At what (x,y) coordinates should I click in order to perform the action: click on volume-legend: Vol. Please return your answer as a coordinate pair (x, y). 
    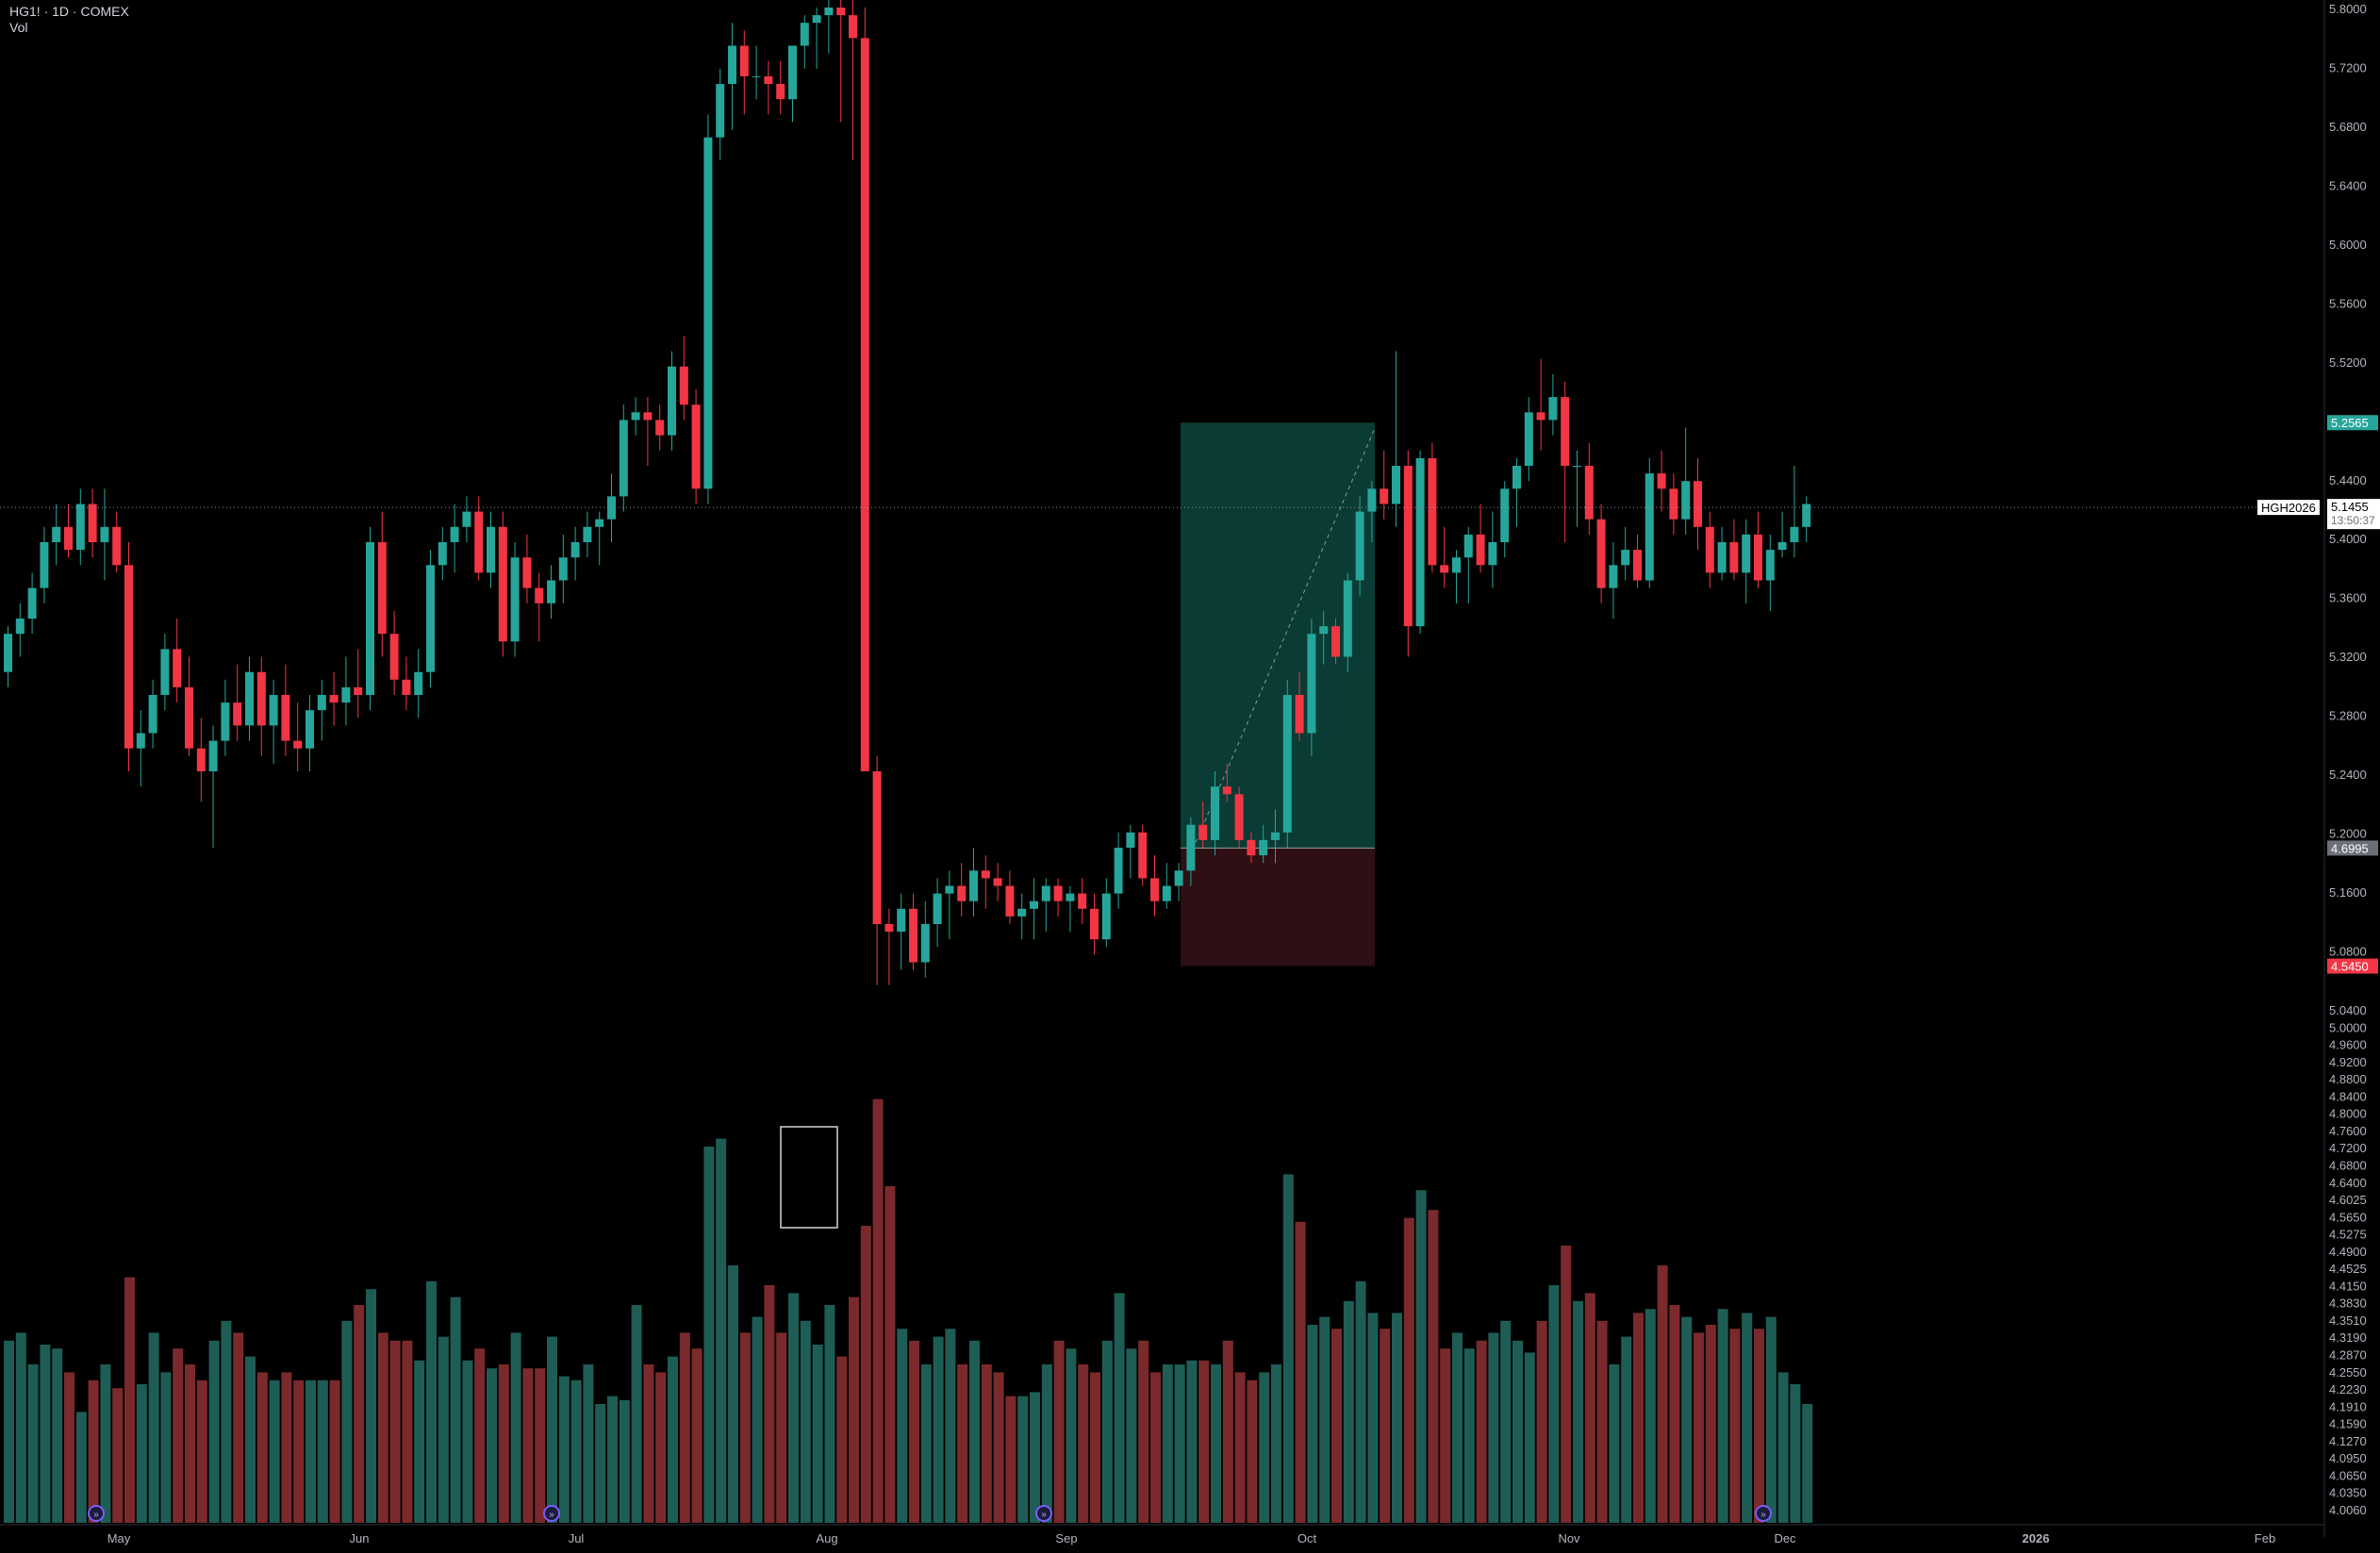
    Looking at the image, I should click on (18, 27).